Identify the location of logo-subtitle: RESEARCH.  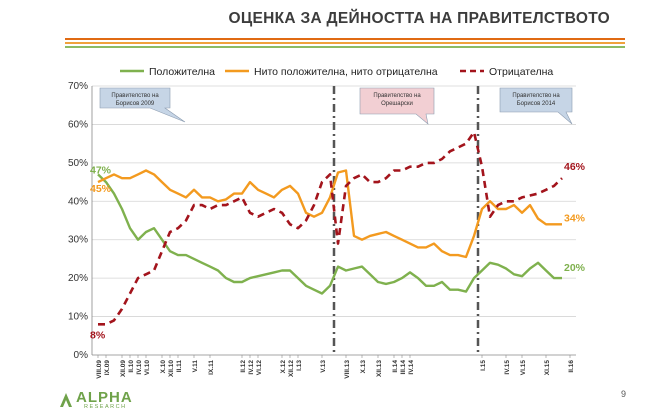
(105, 407).